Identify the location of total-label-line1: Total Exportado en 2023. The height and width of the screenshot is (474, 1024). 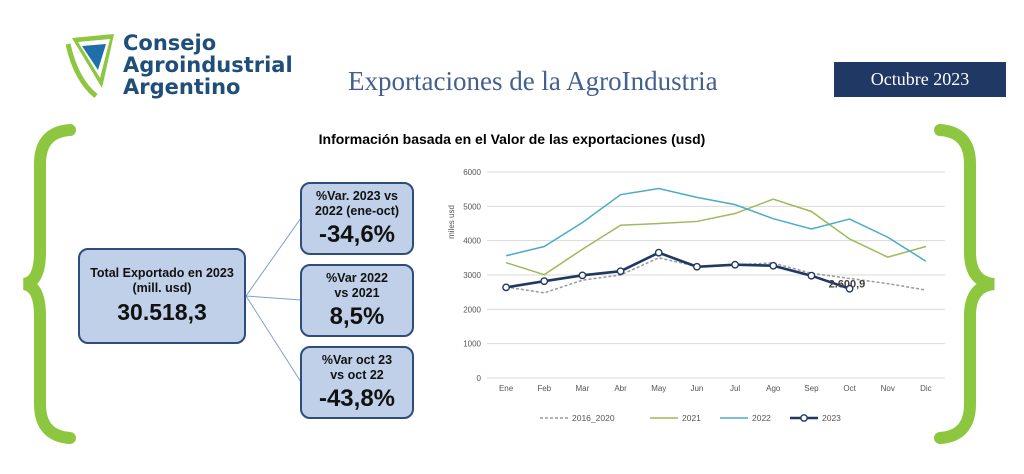
(162, 273).